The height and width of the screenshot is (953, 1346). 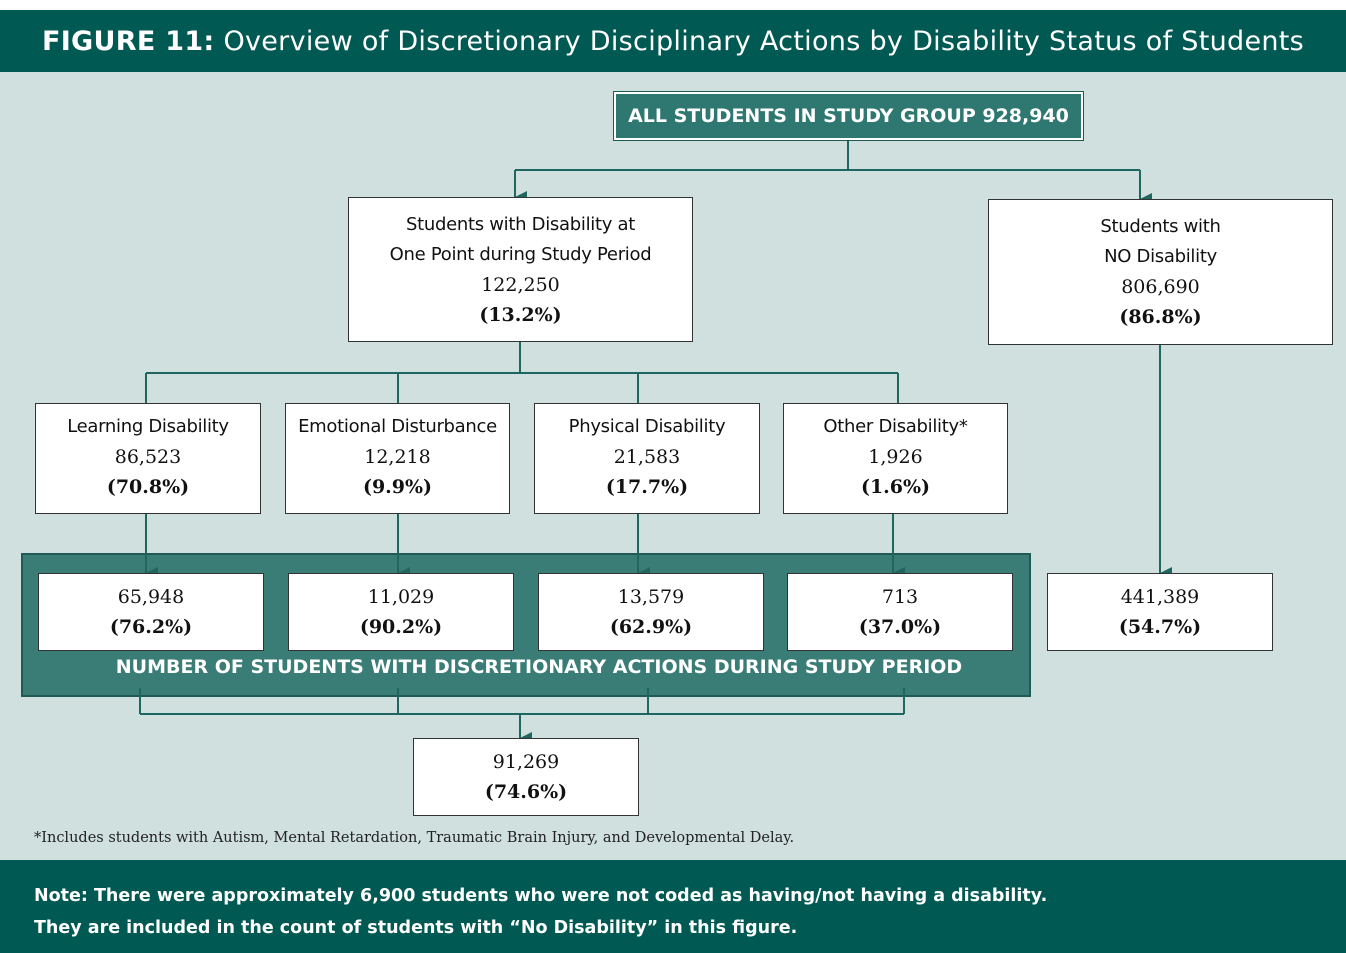 I want to click on root-box: ALL STUDENTS IN STUDY GROUP 928,940, so click(x=848, y=116).